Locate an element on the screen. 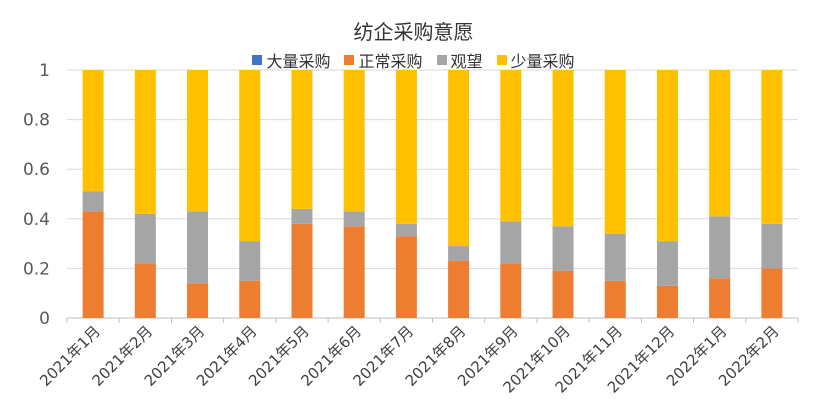 Image resolution: width=827 pixels, height=413 pixels. y-tick-label: 0.6 is located at coordinates (36, 170).